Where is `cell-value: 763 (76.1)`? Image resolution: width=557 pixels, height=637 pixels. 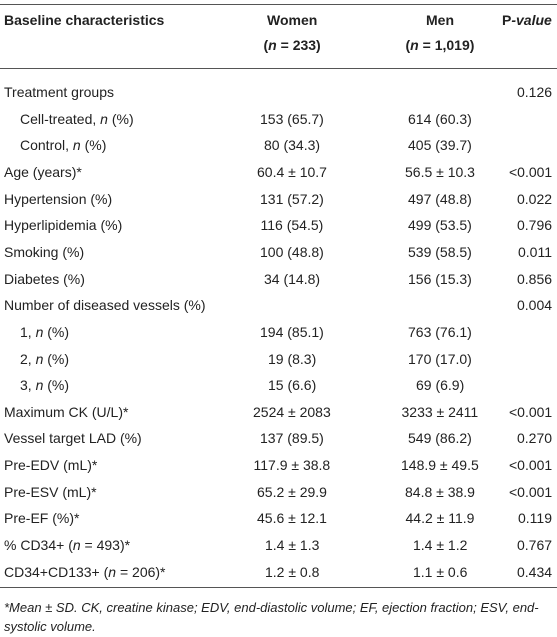
cell-value: 763 (76.1) is located at coordinates (440, 331).